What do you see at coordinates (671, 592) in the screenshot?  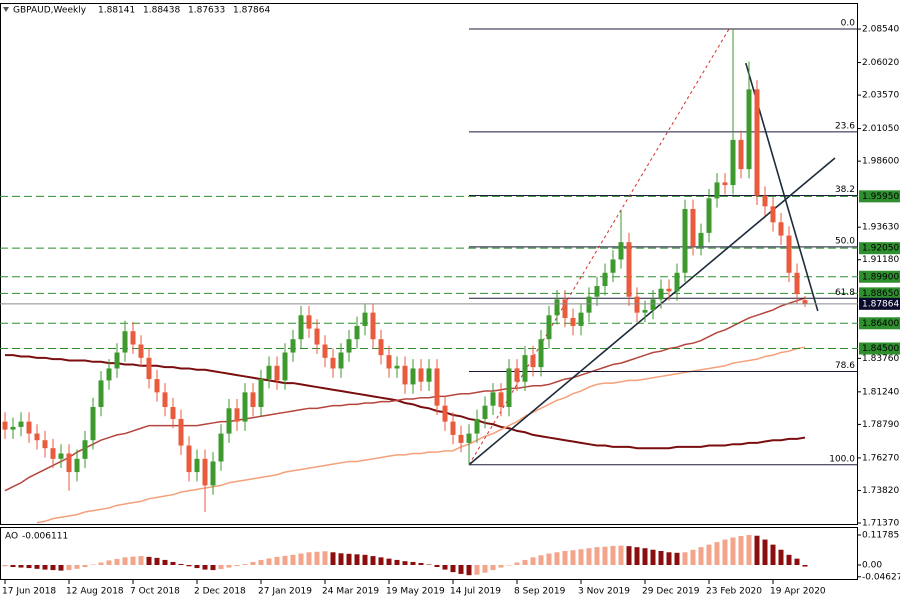 I see `x-tick-label: 29 Dec 2019` at bounding box center [671, 592].